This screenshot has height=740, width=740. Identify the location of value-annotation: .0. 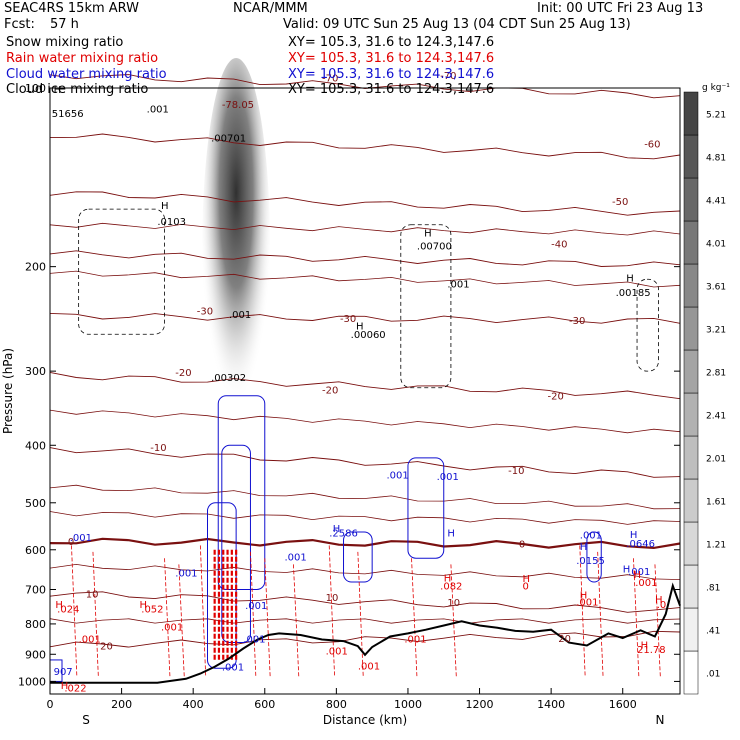
(662, 605).